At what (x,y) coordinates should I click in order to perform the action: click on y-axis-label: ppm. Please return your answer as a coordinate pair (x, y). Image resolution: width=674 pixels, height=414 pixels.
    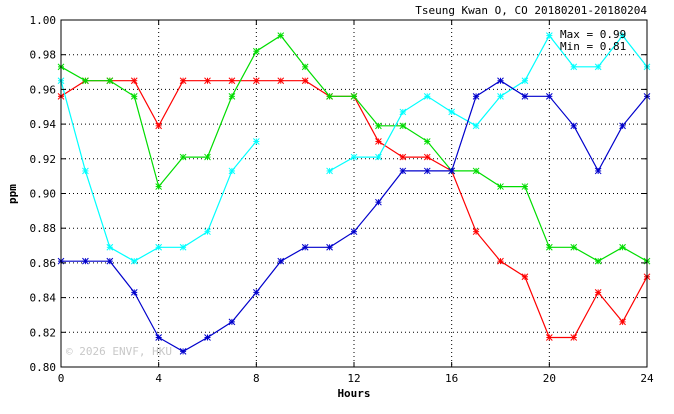
    Looking at the image, I should click on (12, 194).